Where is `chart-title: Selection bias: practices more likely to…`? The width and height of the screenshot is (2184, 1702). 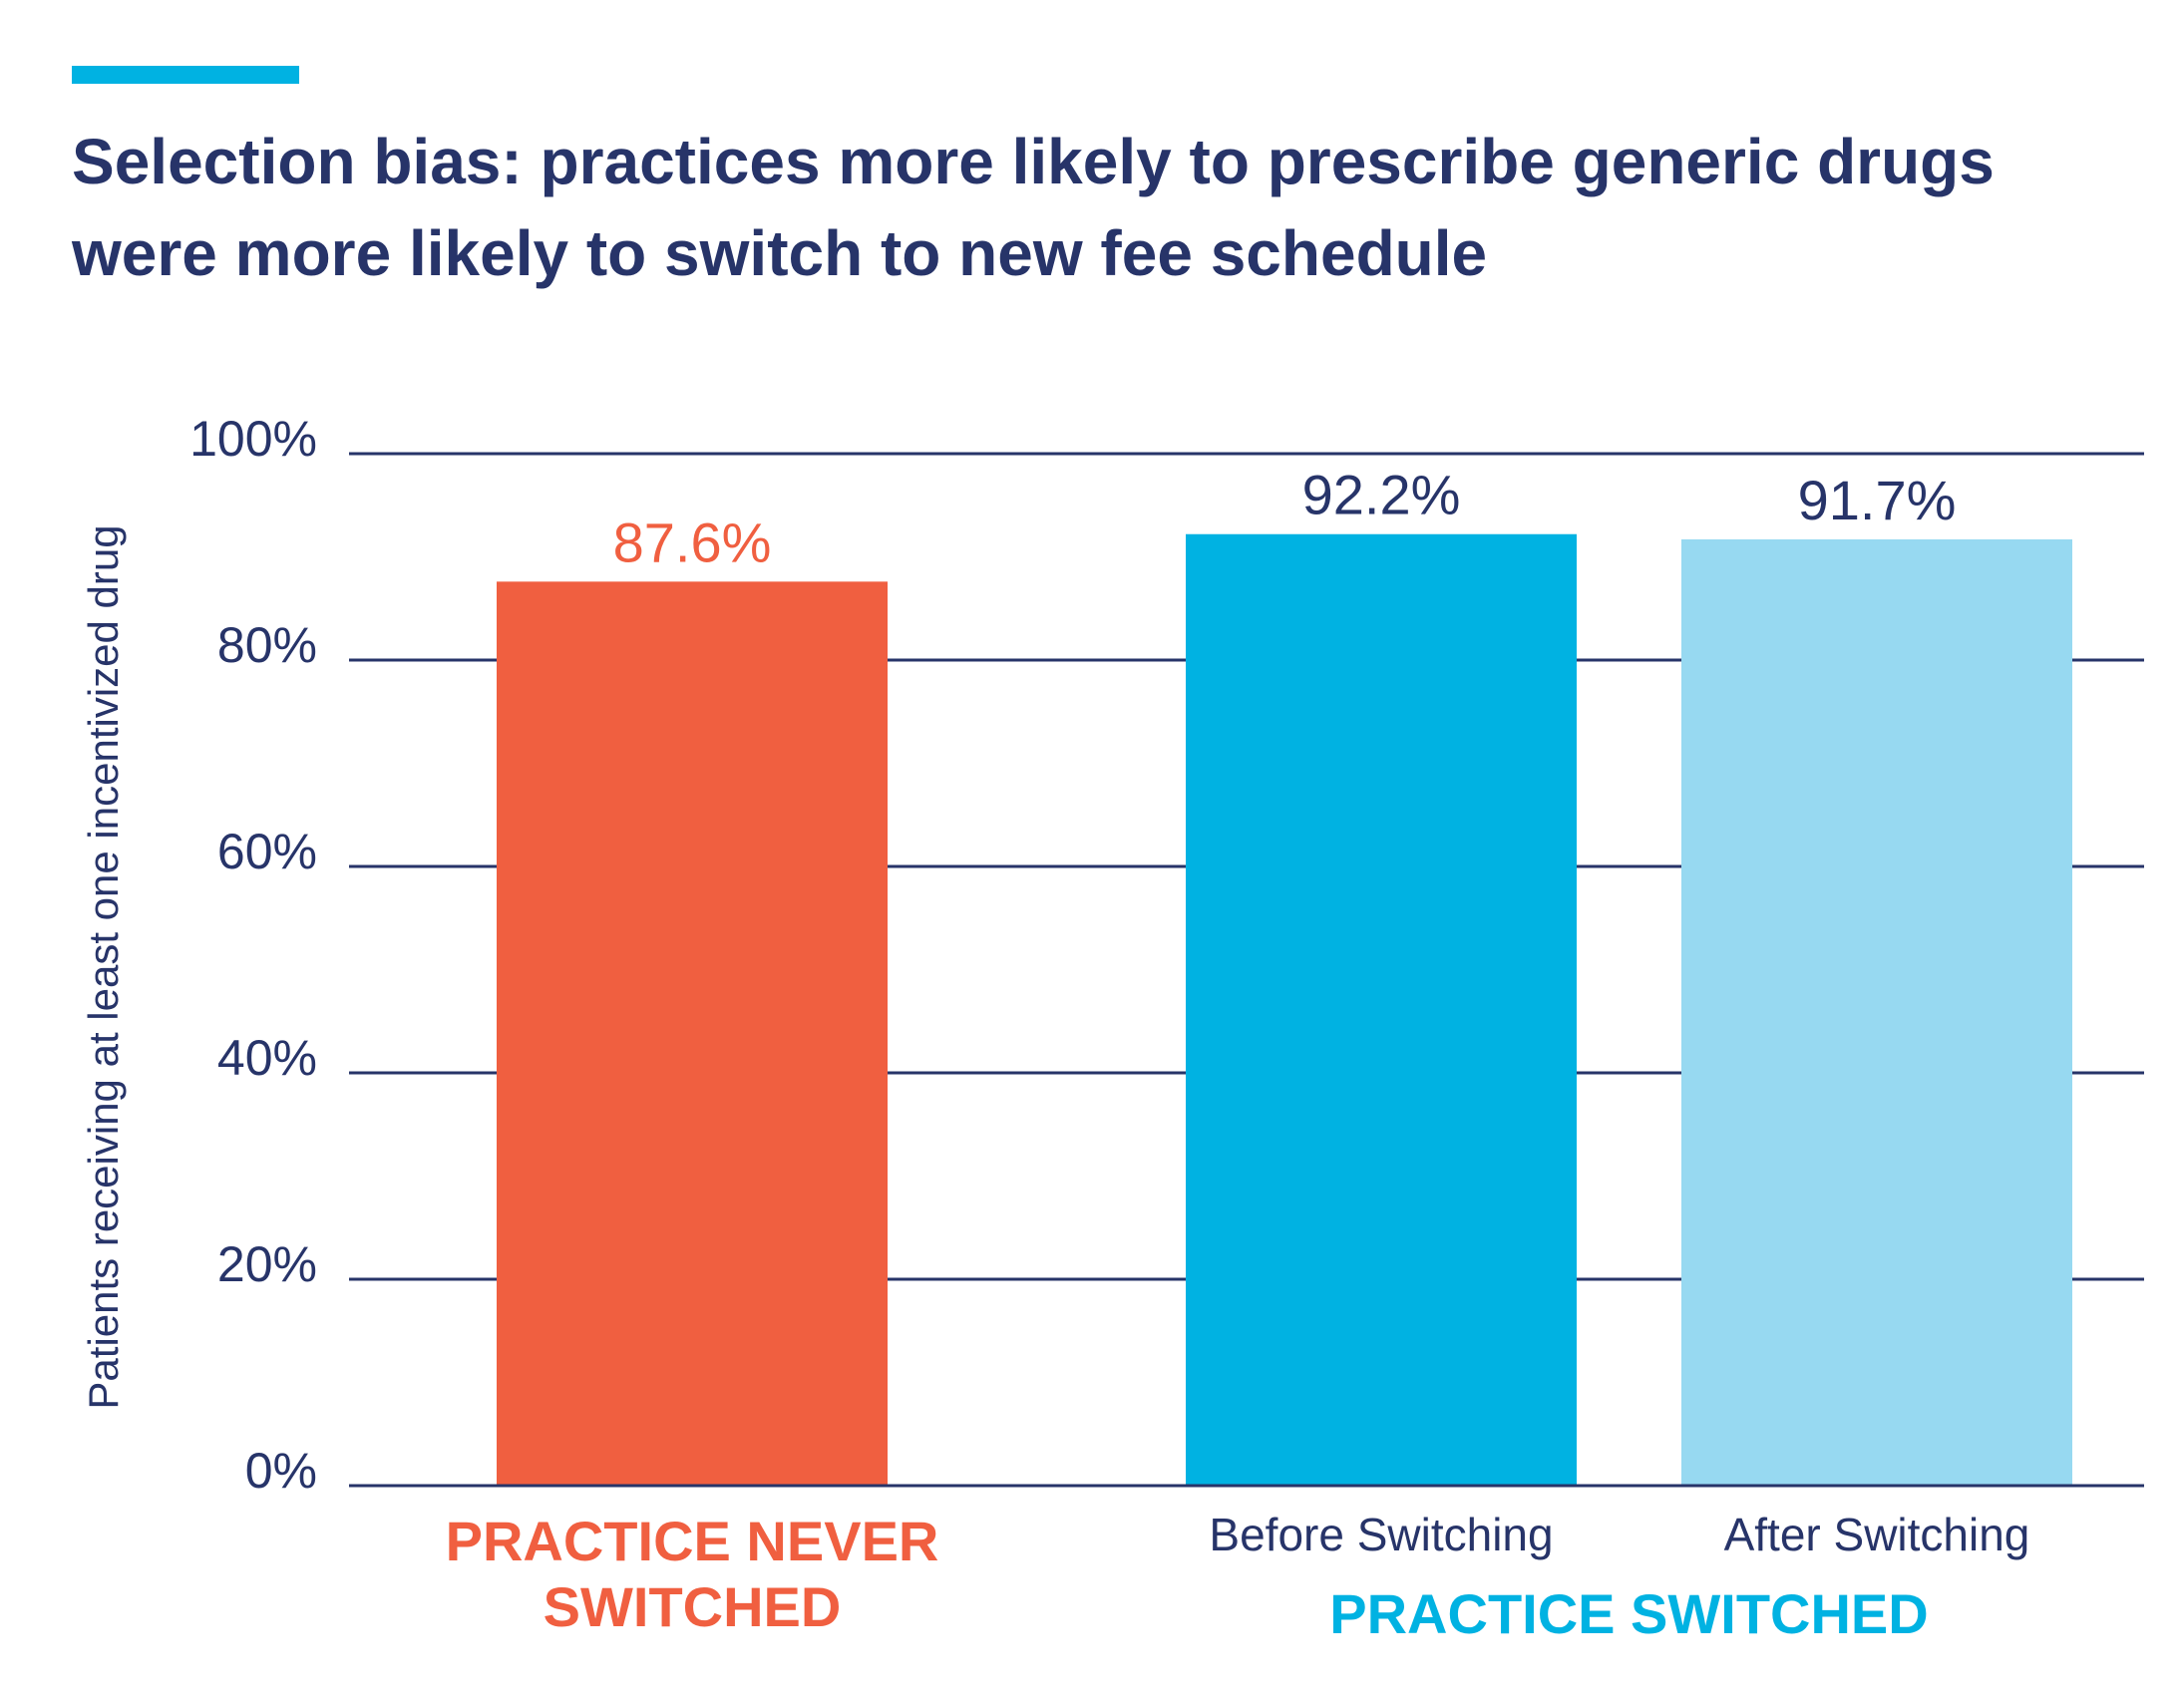
chart-title: Selection bias: practices more likely to… is located at coordinates (1033, 207).